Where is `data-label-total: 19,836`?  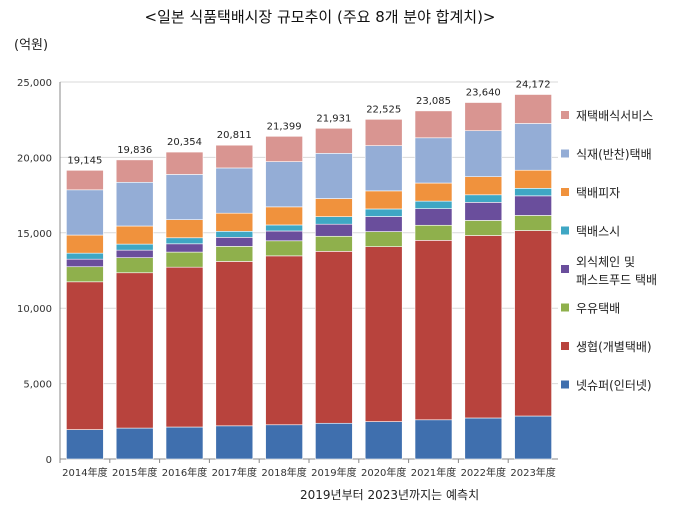
data-label-total: 19,836 is located at coordinates (134, 150).